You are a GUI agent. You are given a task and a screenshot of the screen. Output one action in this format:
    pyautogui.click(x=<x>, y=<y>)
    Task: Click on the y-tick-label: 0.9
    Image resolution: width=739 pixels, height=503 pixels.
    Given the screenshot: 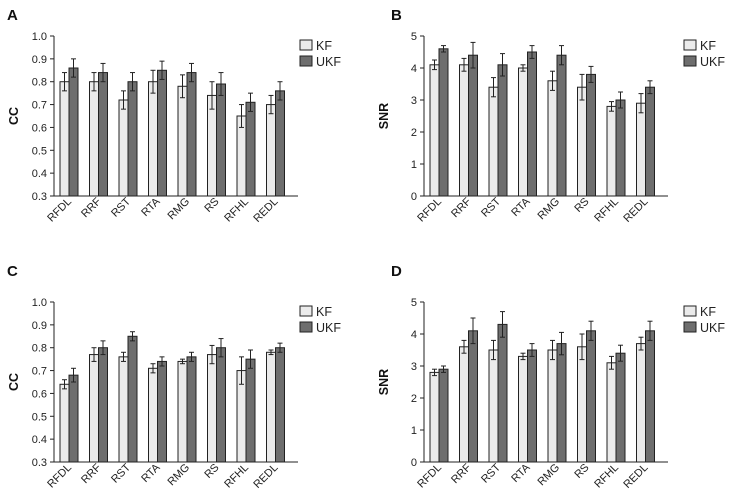 What is the action you would take?
    pyautogui.click(x=39, y=326)
    